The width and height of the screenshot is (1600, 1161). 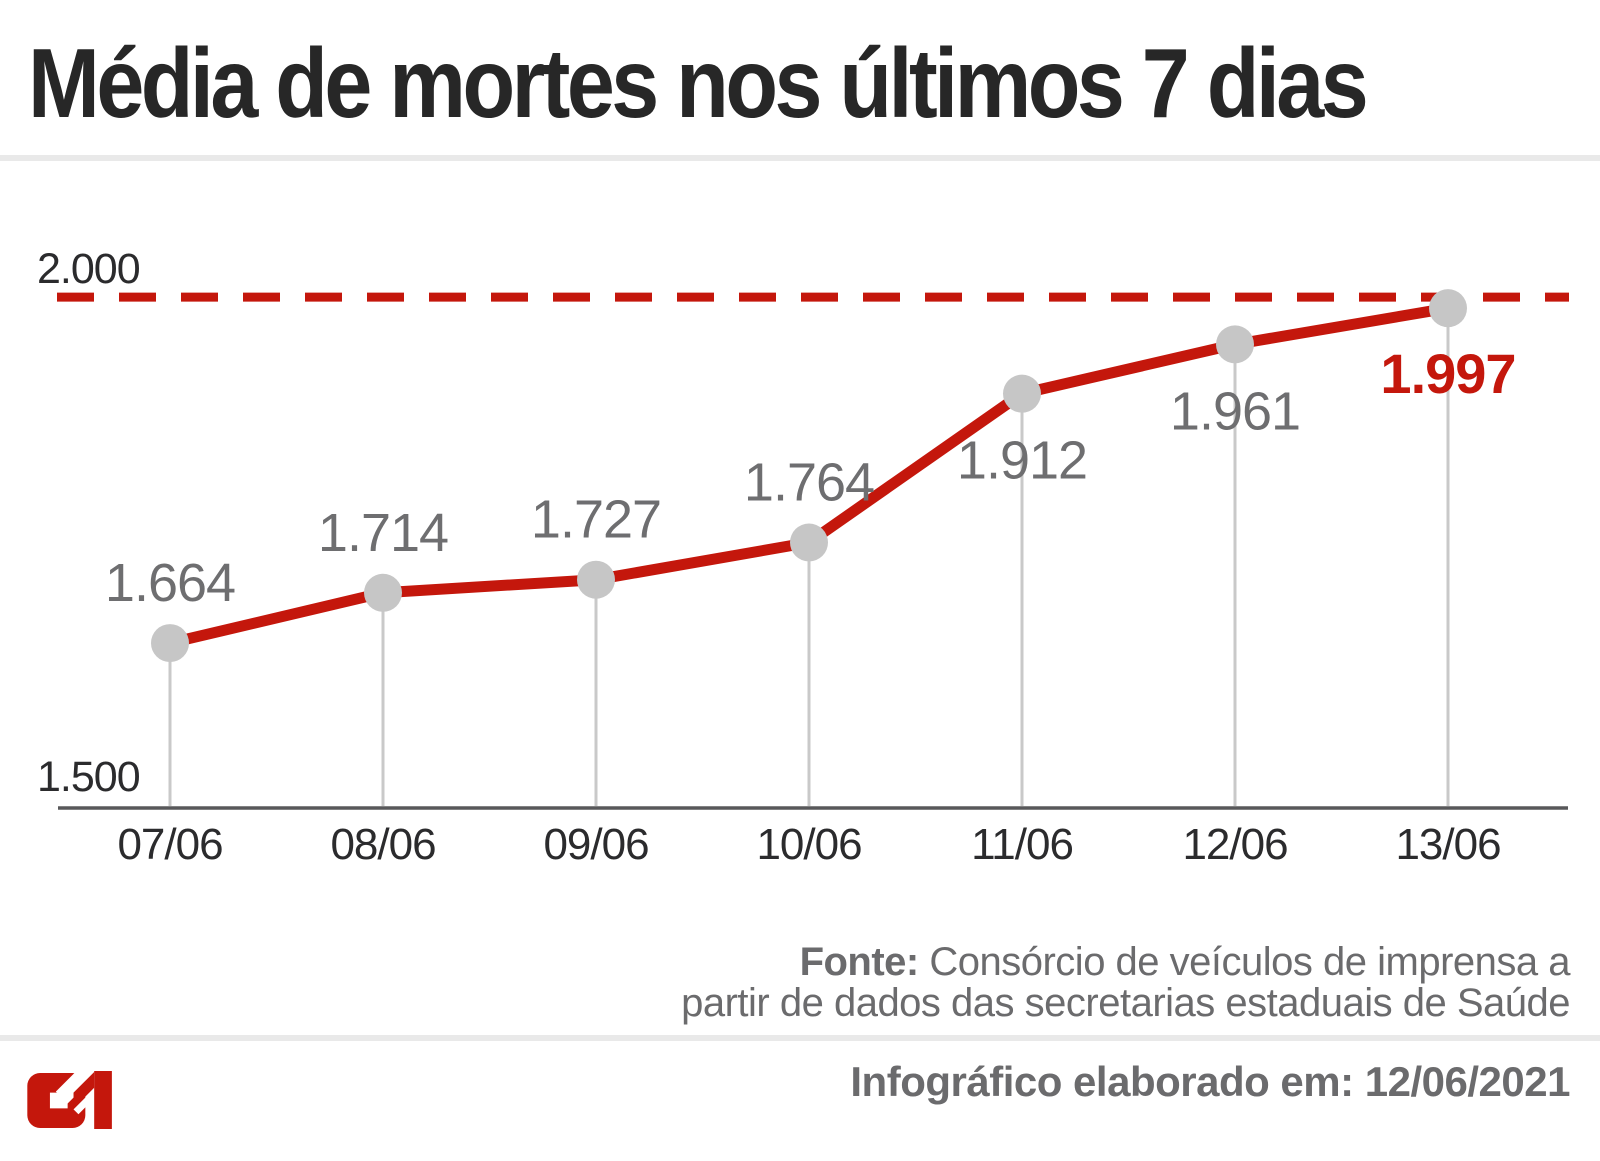 I want to click on g1-logo-cut-lower, so click(x=86, y=1101).